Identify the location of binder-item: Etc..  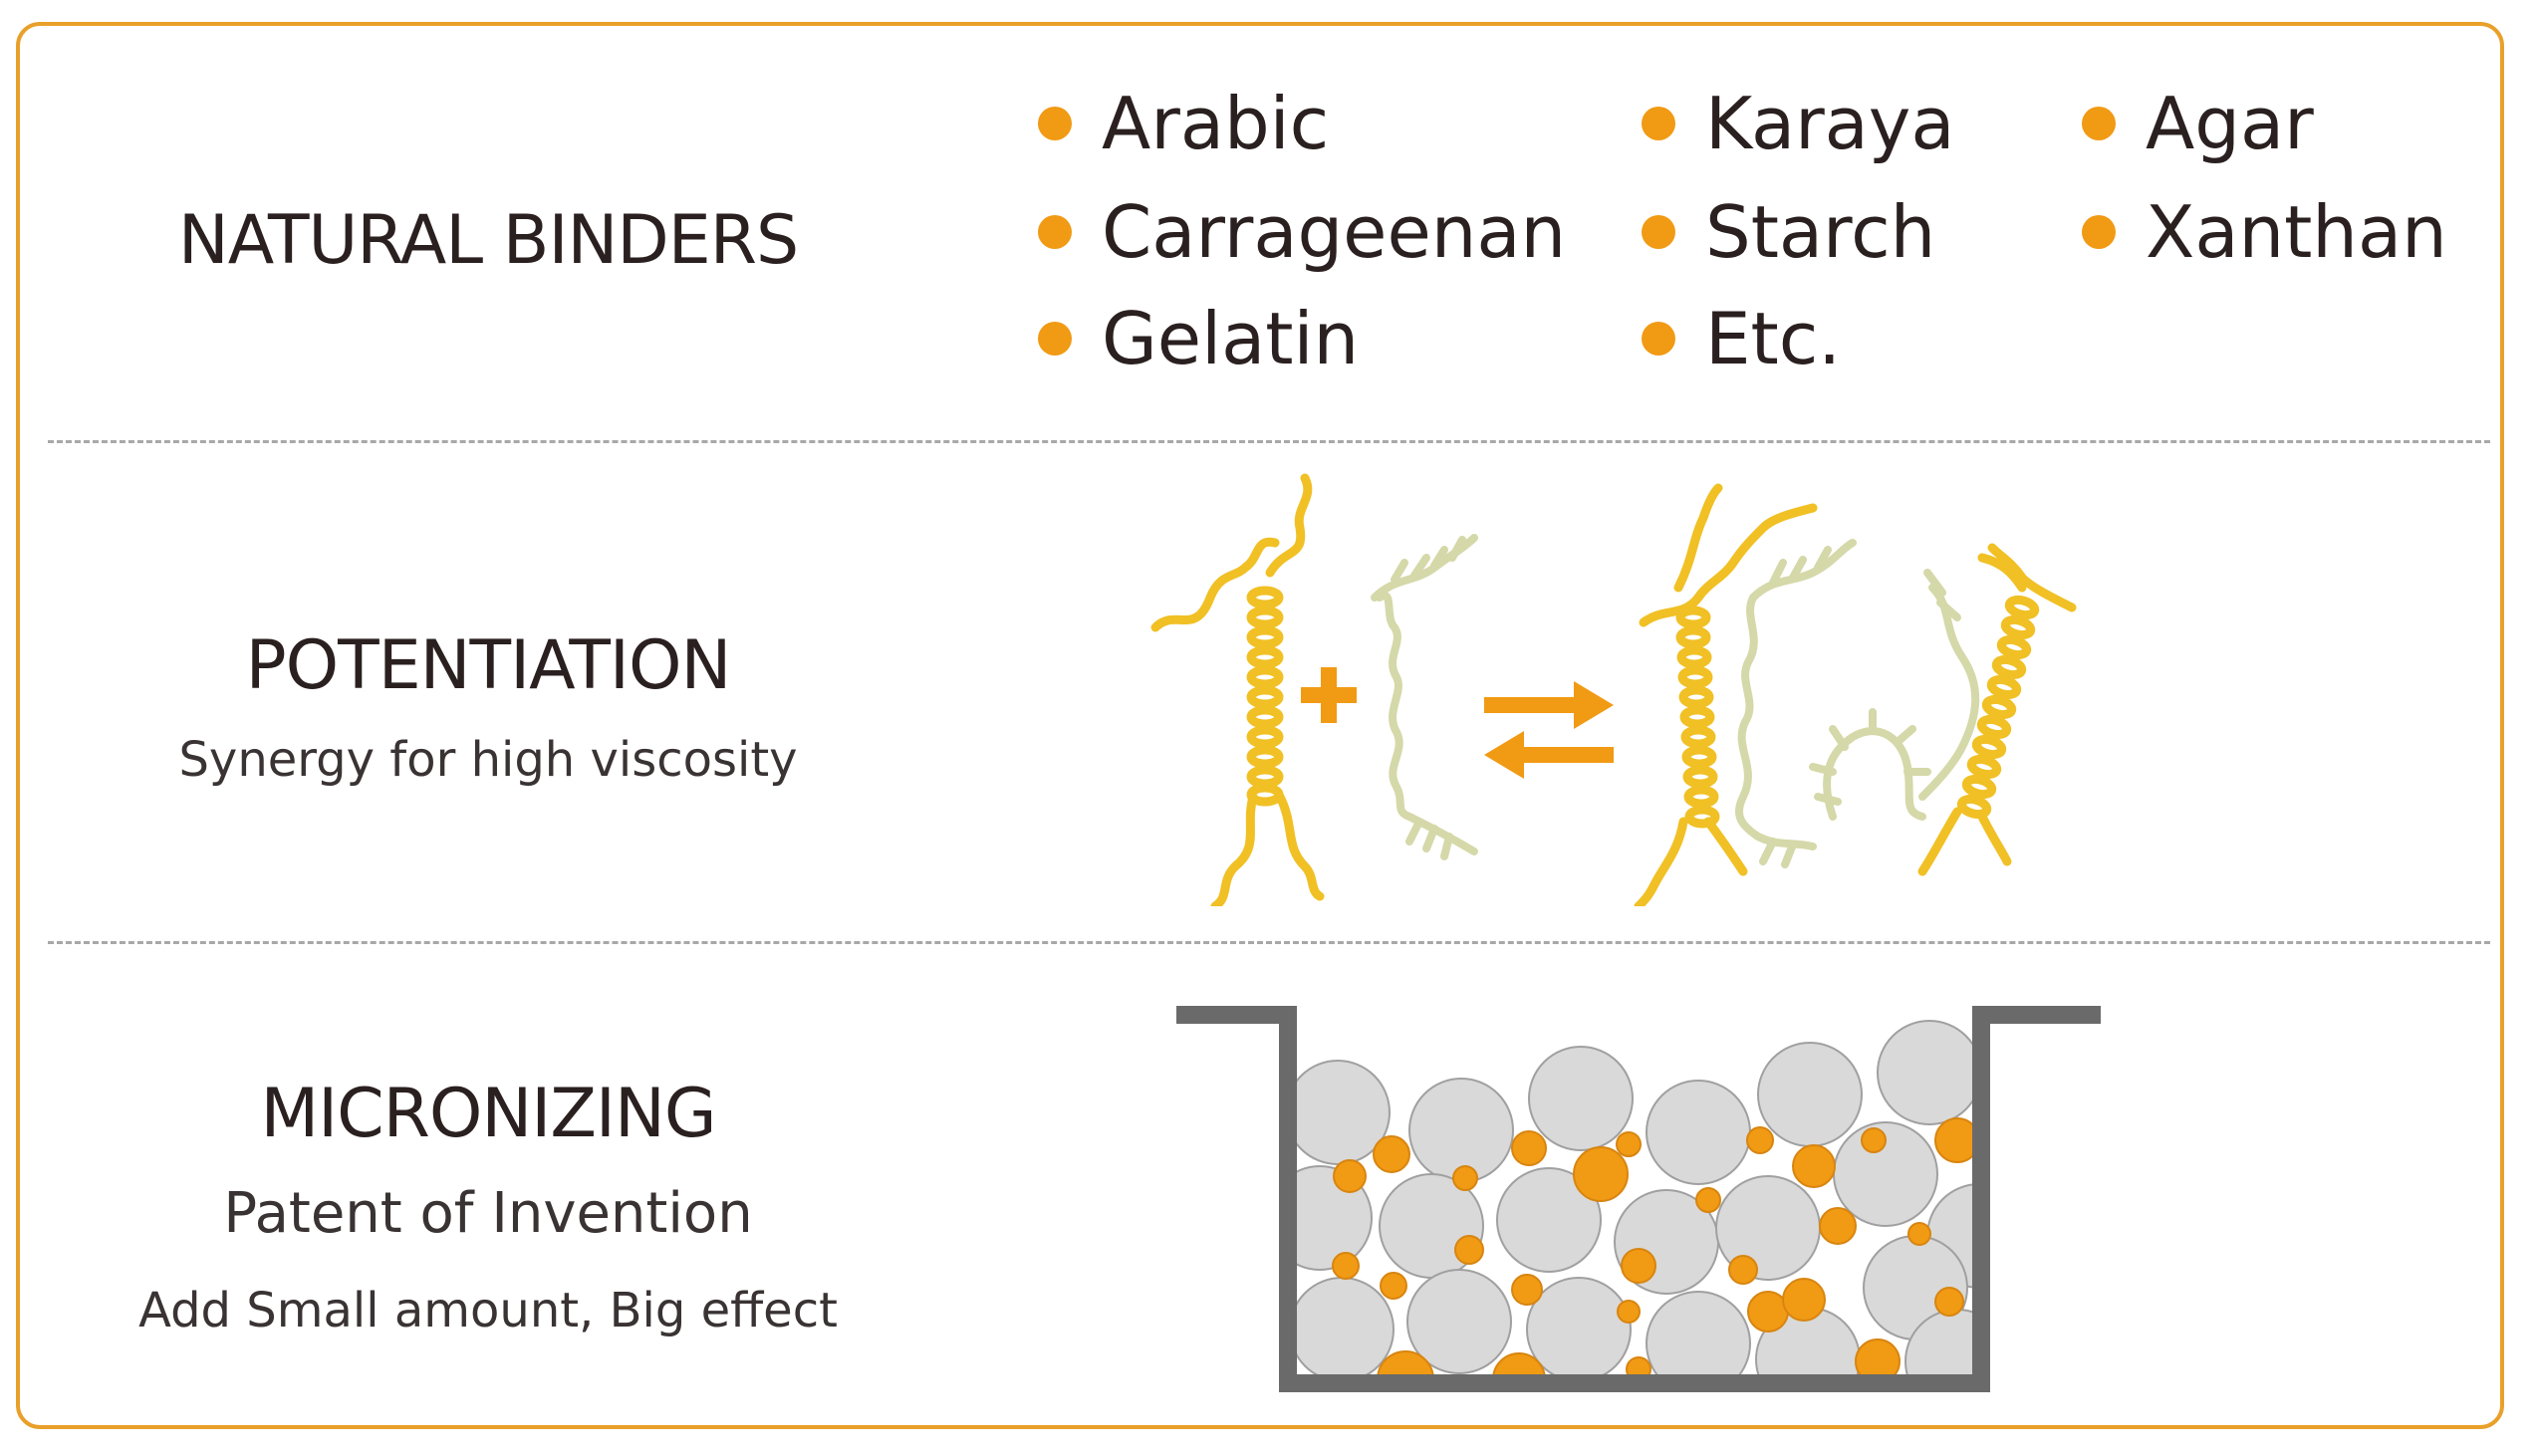
(1741, 338).